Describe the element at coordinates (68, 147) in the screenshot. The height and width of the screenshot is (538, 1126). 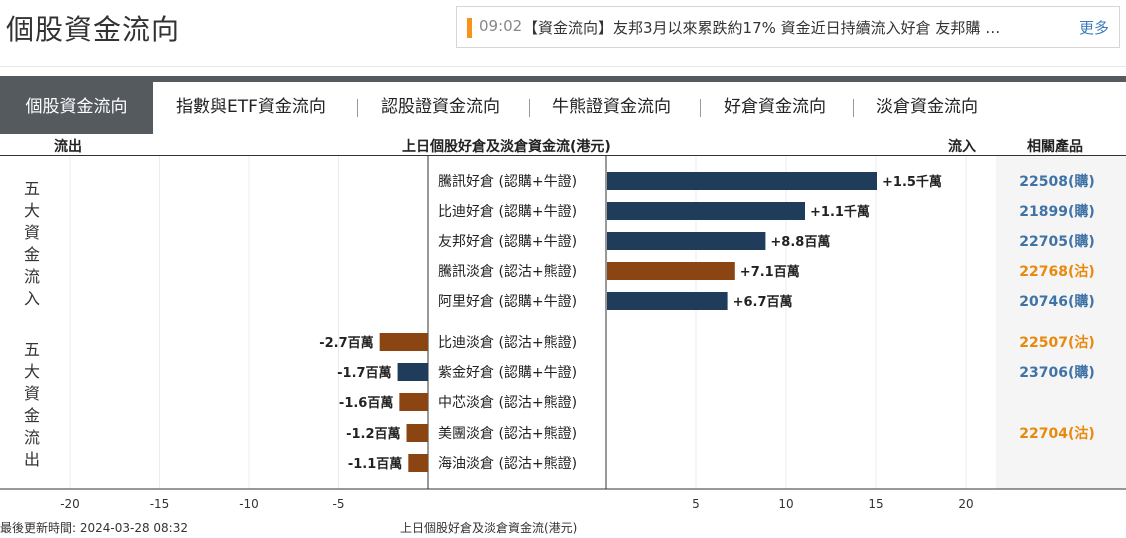
I see `outflow-header: 流出` at that location.